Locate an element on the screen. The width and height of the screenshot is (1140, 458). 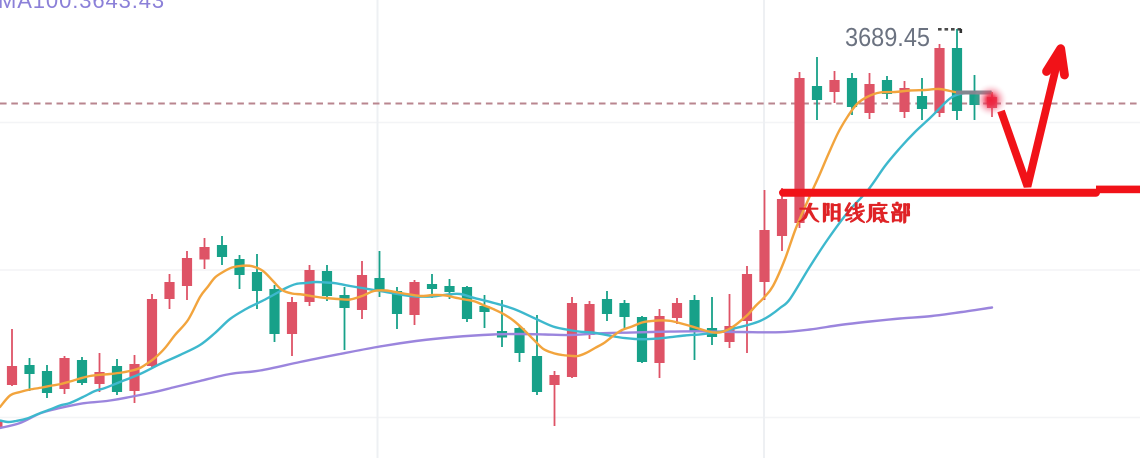
svg-text: 3689.45 is located at coordinates (887, 37).